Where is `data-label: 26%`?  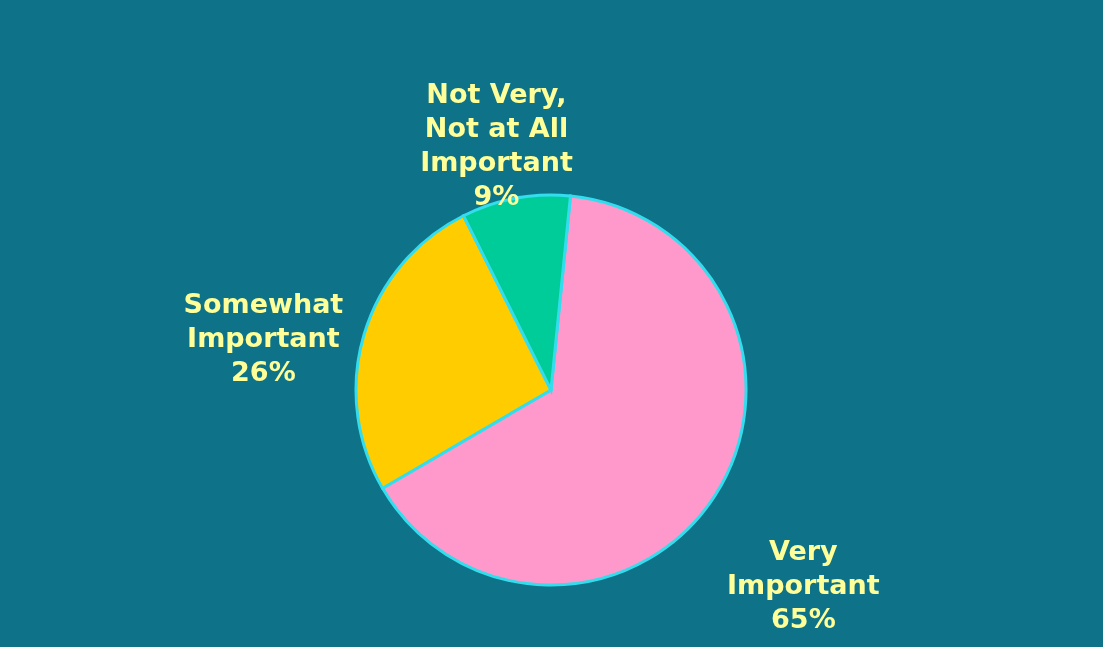
data-label: 26% is located at coordinates (263, 371).